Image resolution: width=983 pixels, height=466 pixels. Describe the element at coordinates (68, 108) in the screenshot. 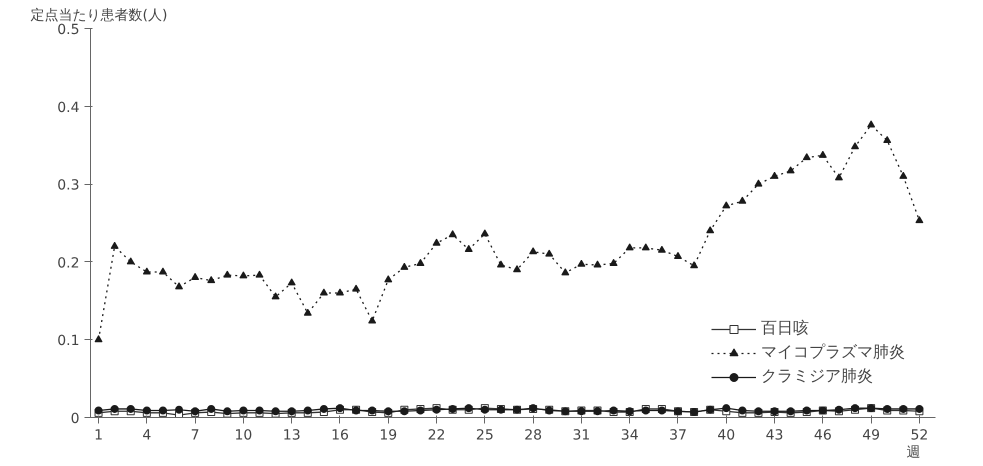

I see `y-tick-label: 0.4` at that location.